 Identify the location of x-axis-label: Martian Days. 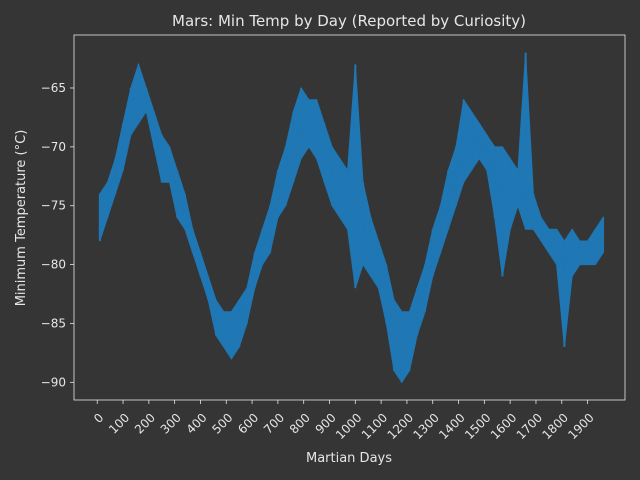
(349, 458).